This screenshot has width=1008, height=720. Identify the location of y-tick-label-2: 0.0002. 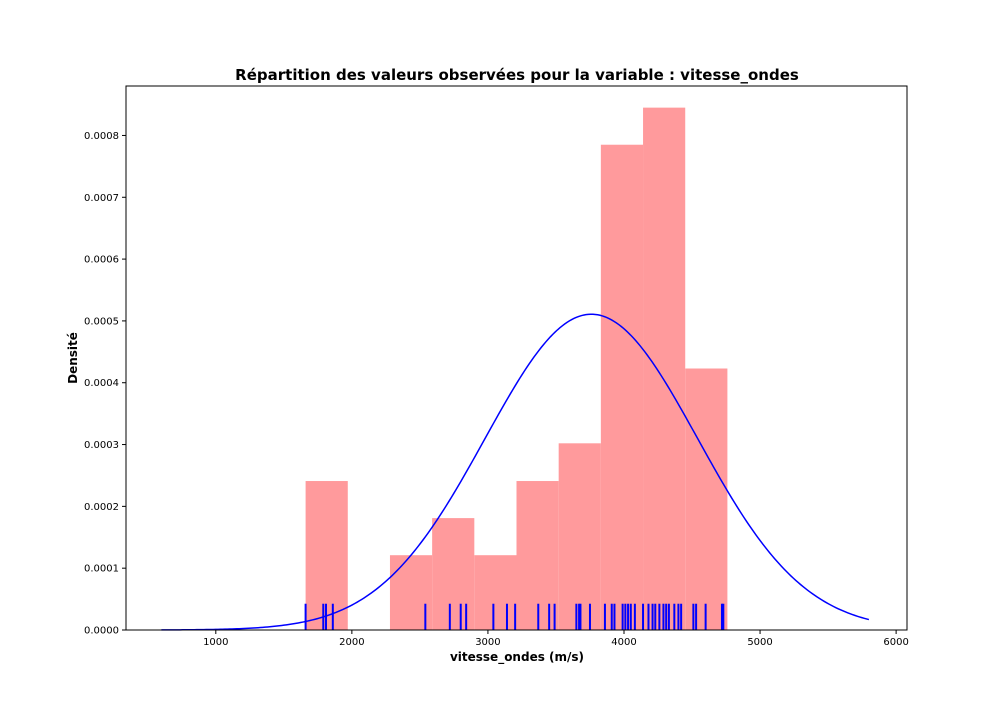
(101, 507).